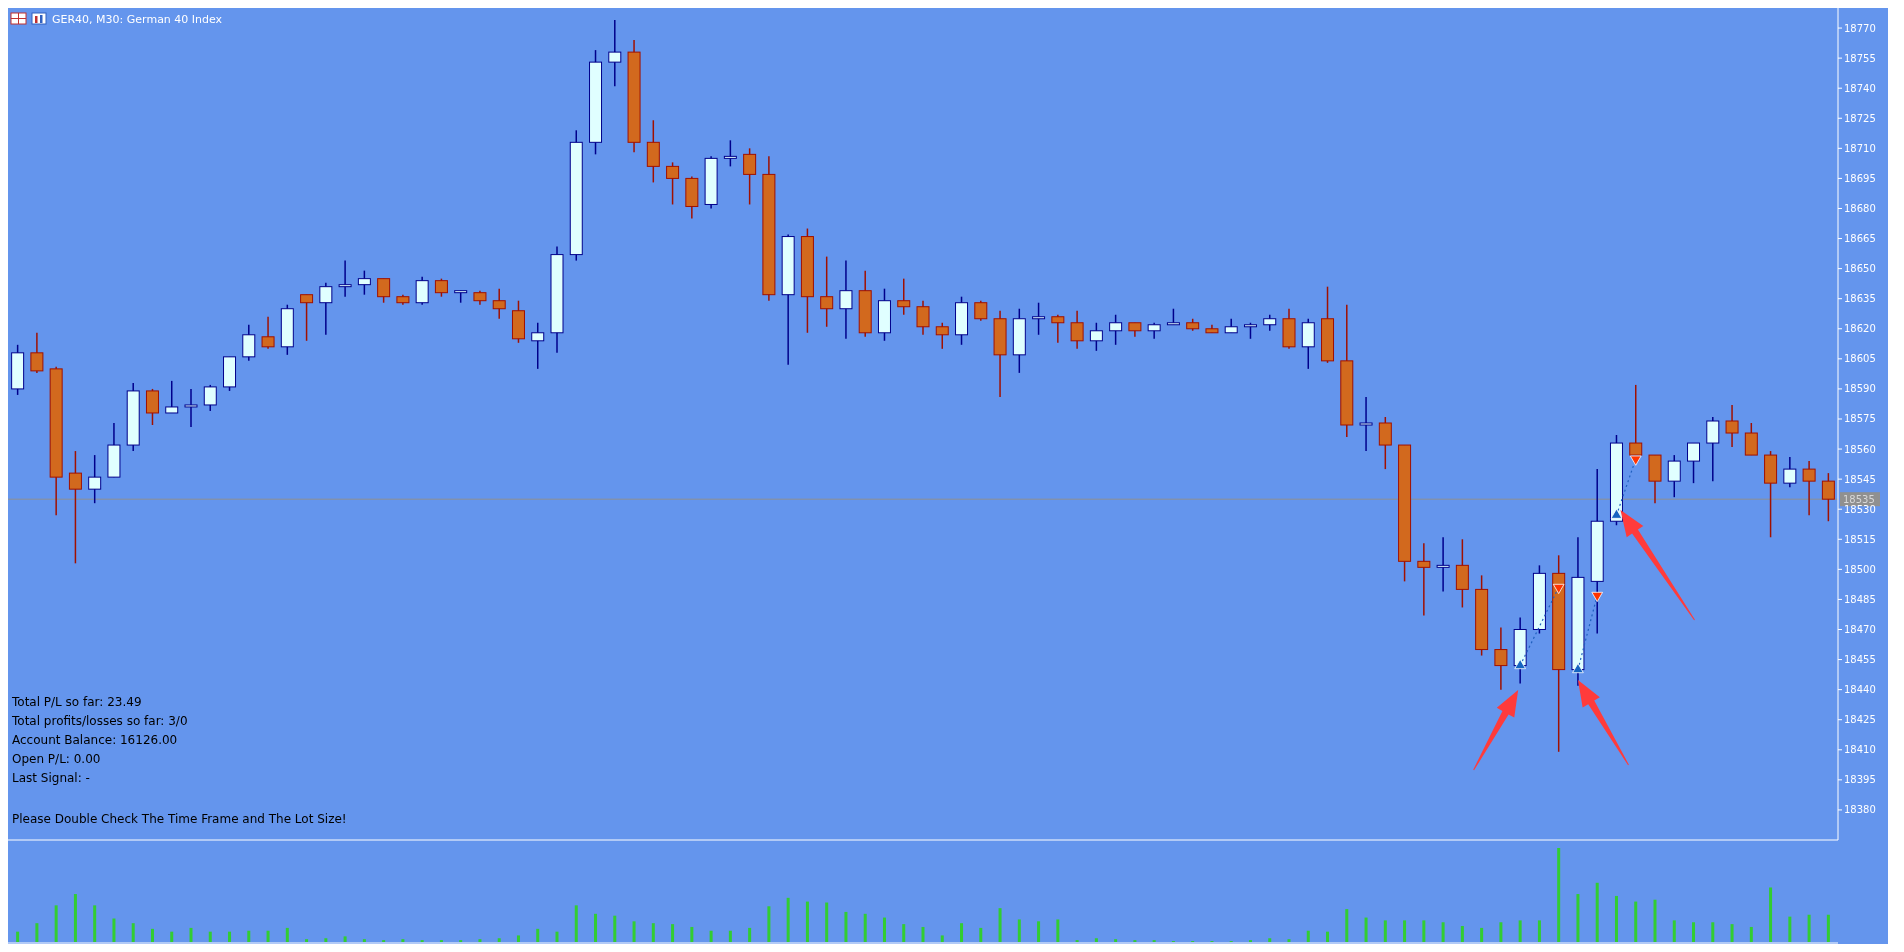 This screenshot has width=1904, height=952. What do you see at coordinates (1860, 629) in the screenshot?
I see `y-tick-label: 18470` at bounding box center [1860, 629].